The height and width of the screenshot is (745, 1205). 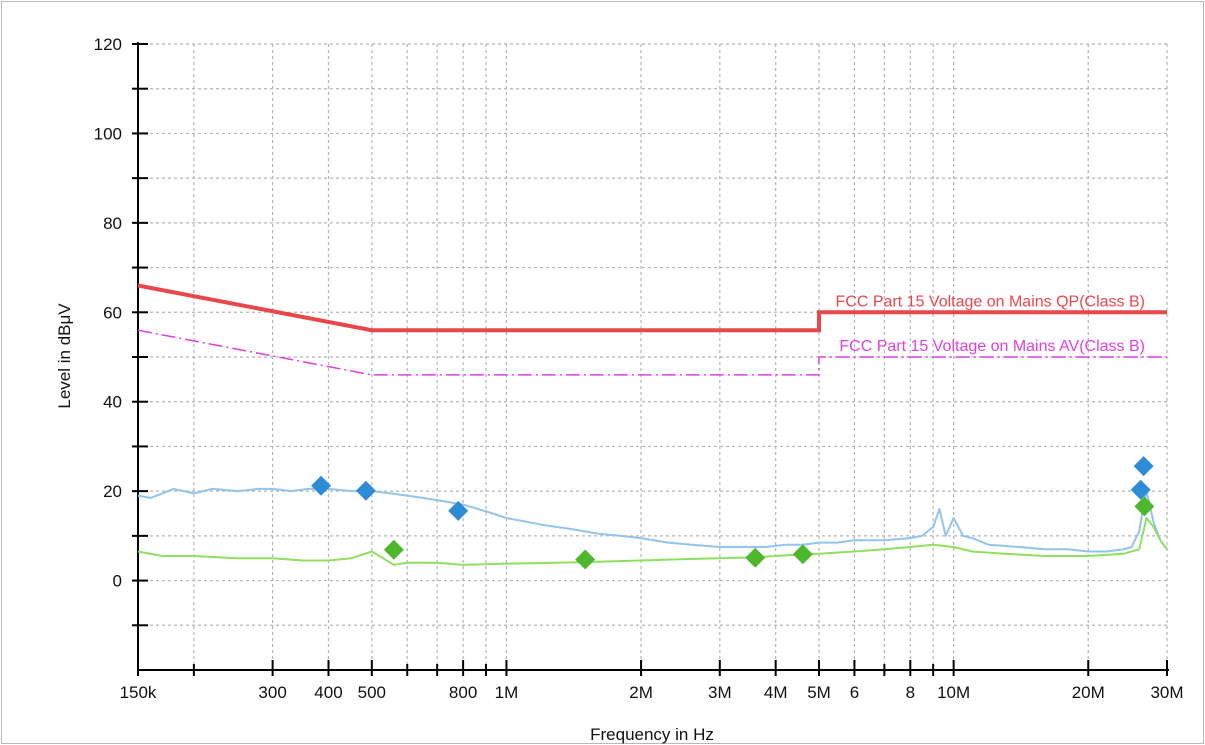 I want to click on y-tick-label: 80, so click(x=112, y=223).